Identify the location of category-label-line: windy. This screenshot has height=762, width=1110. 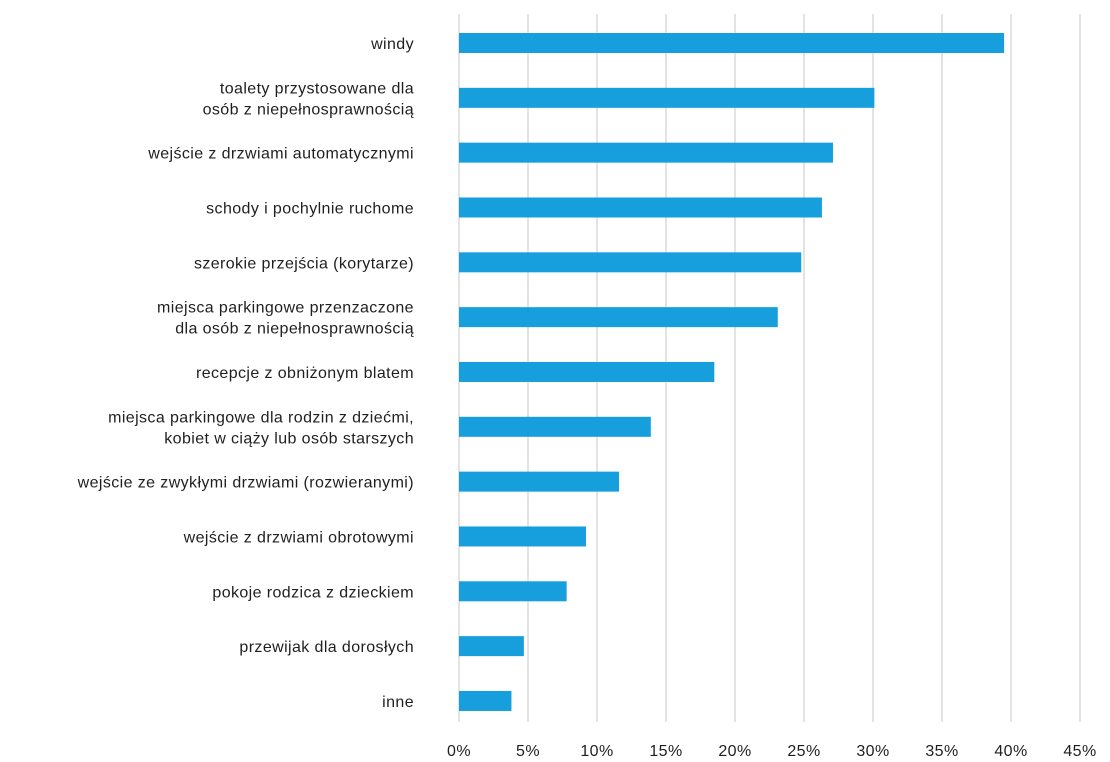
(392, 44).